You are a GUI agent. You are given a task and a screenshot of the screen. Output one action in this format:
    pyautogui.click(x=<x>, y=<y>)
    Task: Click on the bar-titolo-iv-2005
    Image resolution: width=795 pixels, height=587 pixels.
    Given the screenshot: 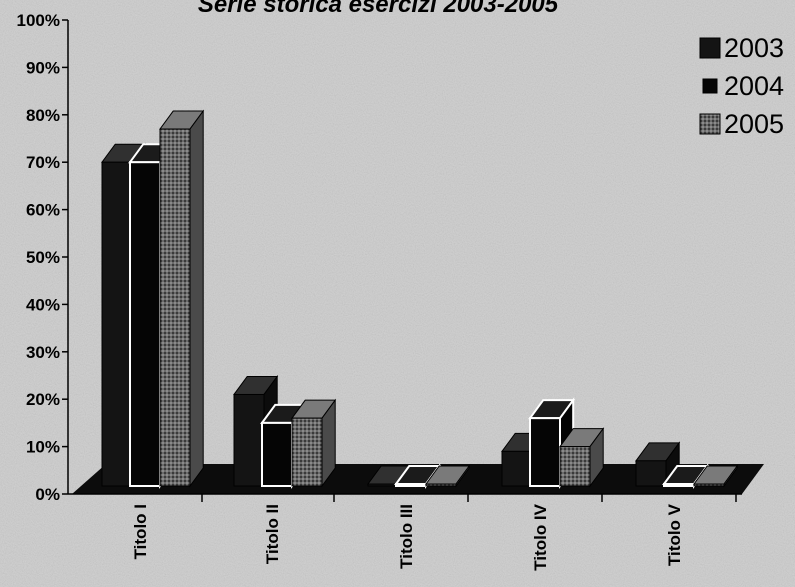 What is the action you would take?
    pyautogui.click(x=582, y=457)
    